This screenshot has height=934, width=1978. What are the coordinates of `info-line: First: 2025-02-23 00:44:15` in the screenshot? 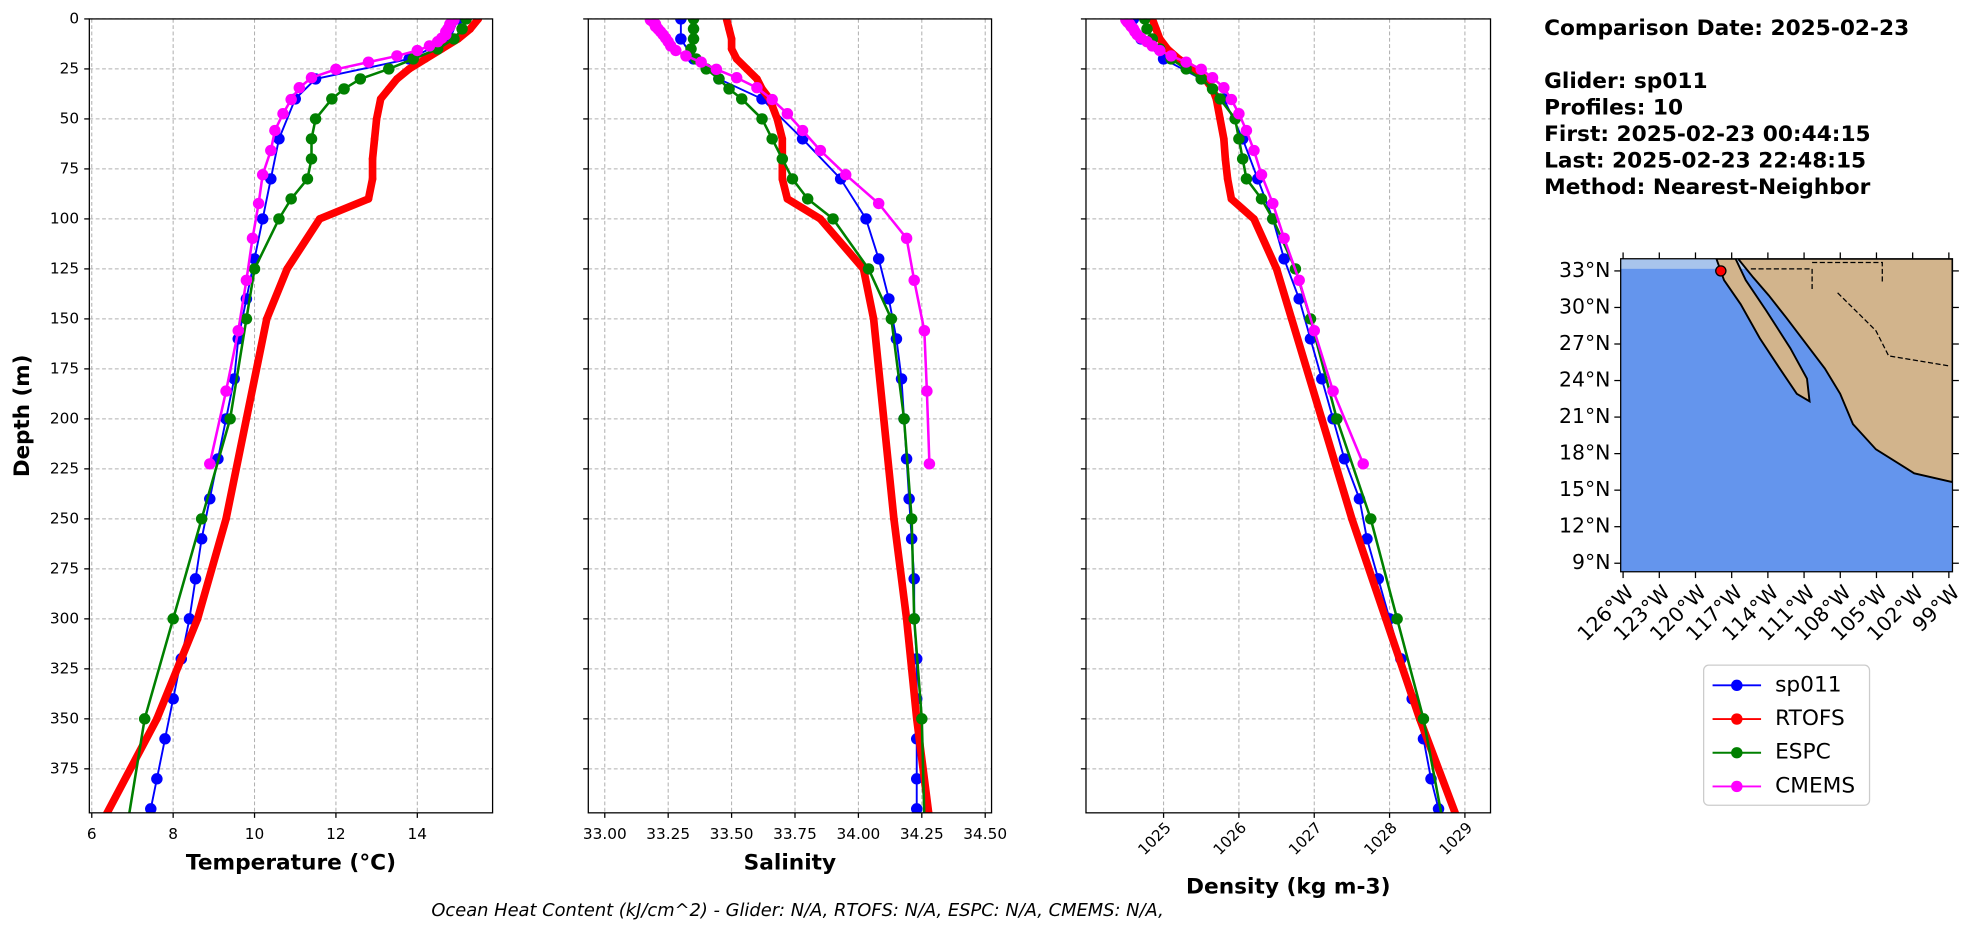 It's located at (1707, 134).